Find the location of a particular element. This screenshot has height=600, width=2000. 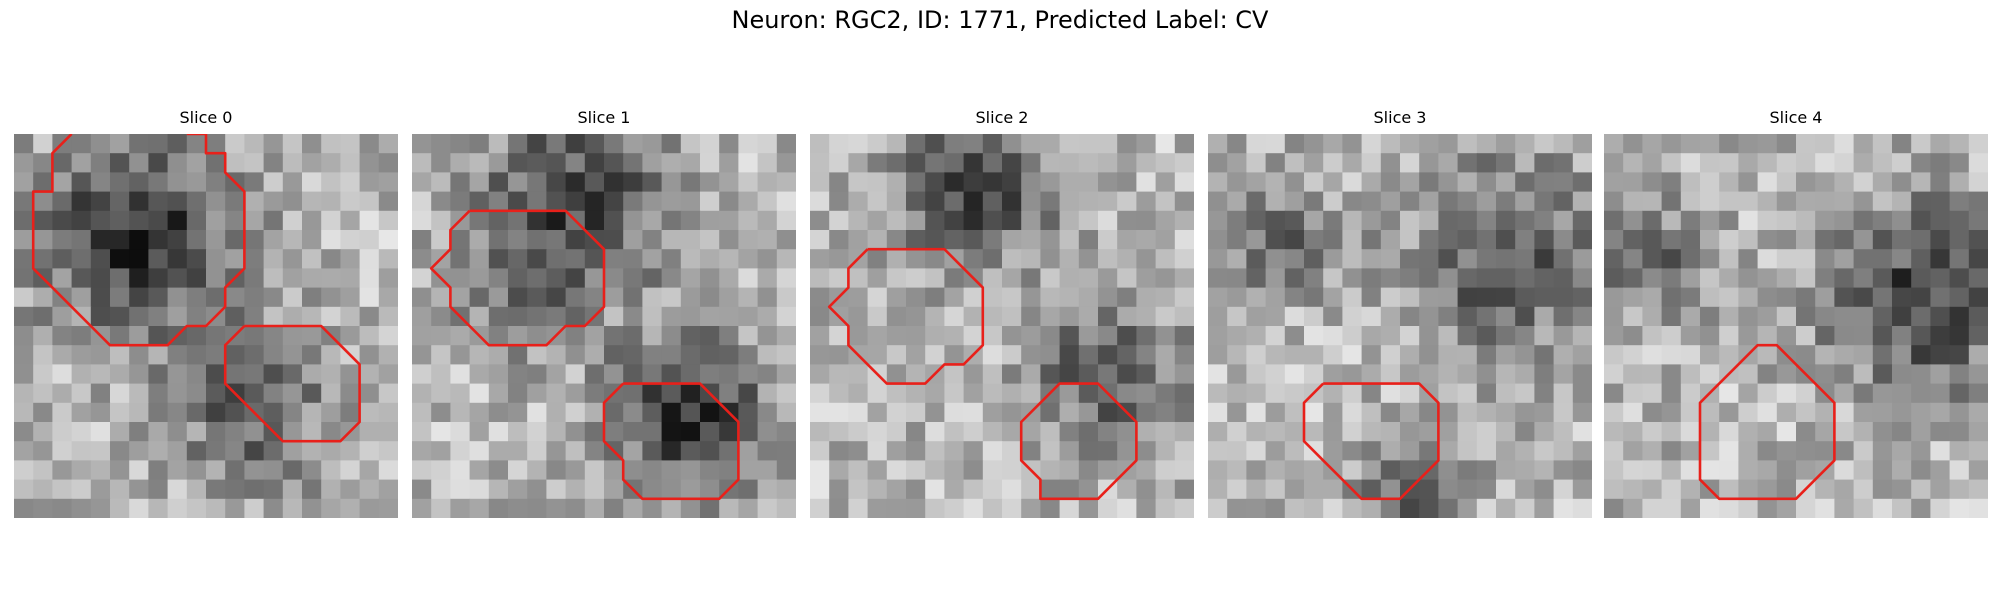

slice-panel-2: Slice 2 is located at coordinates (1002, 313).